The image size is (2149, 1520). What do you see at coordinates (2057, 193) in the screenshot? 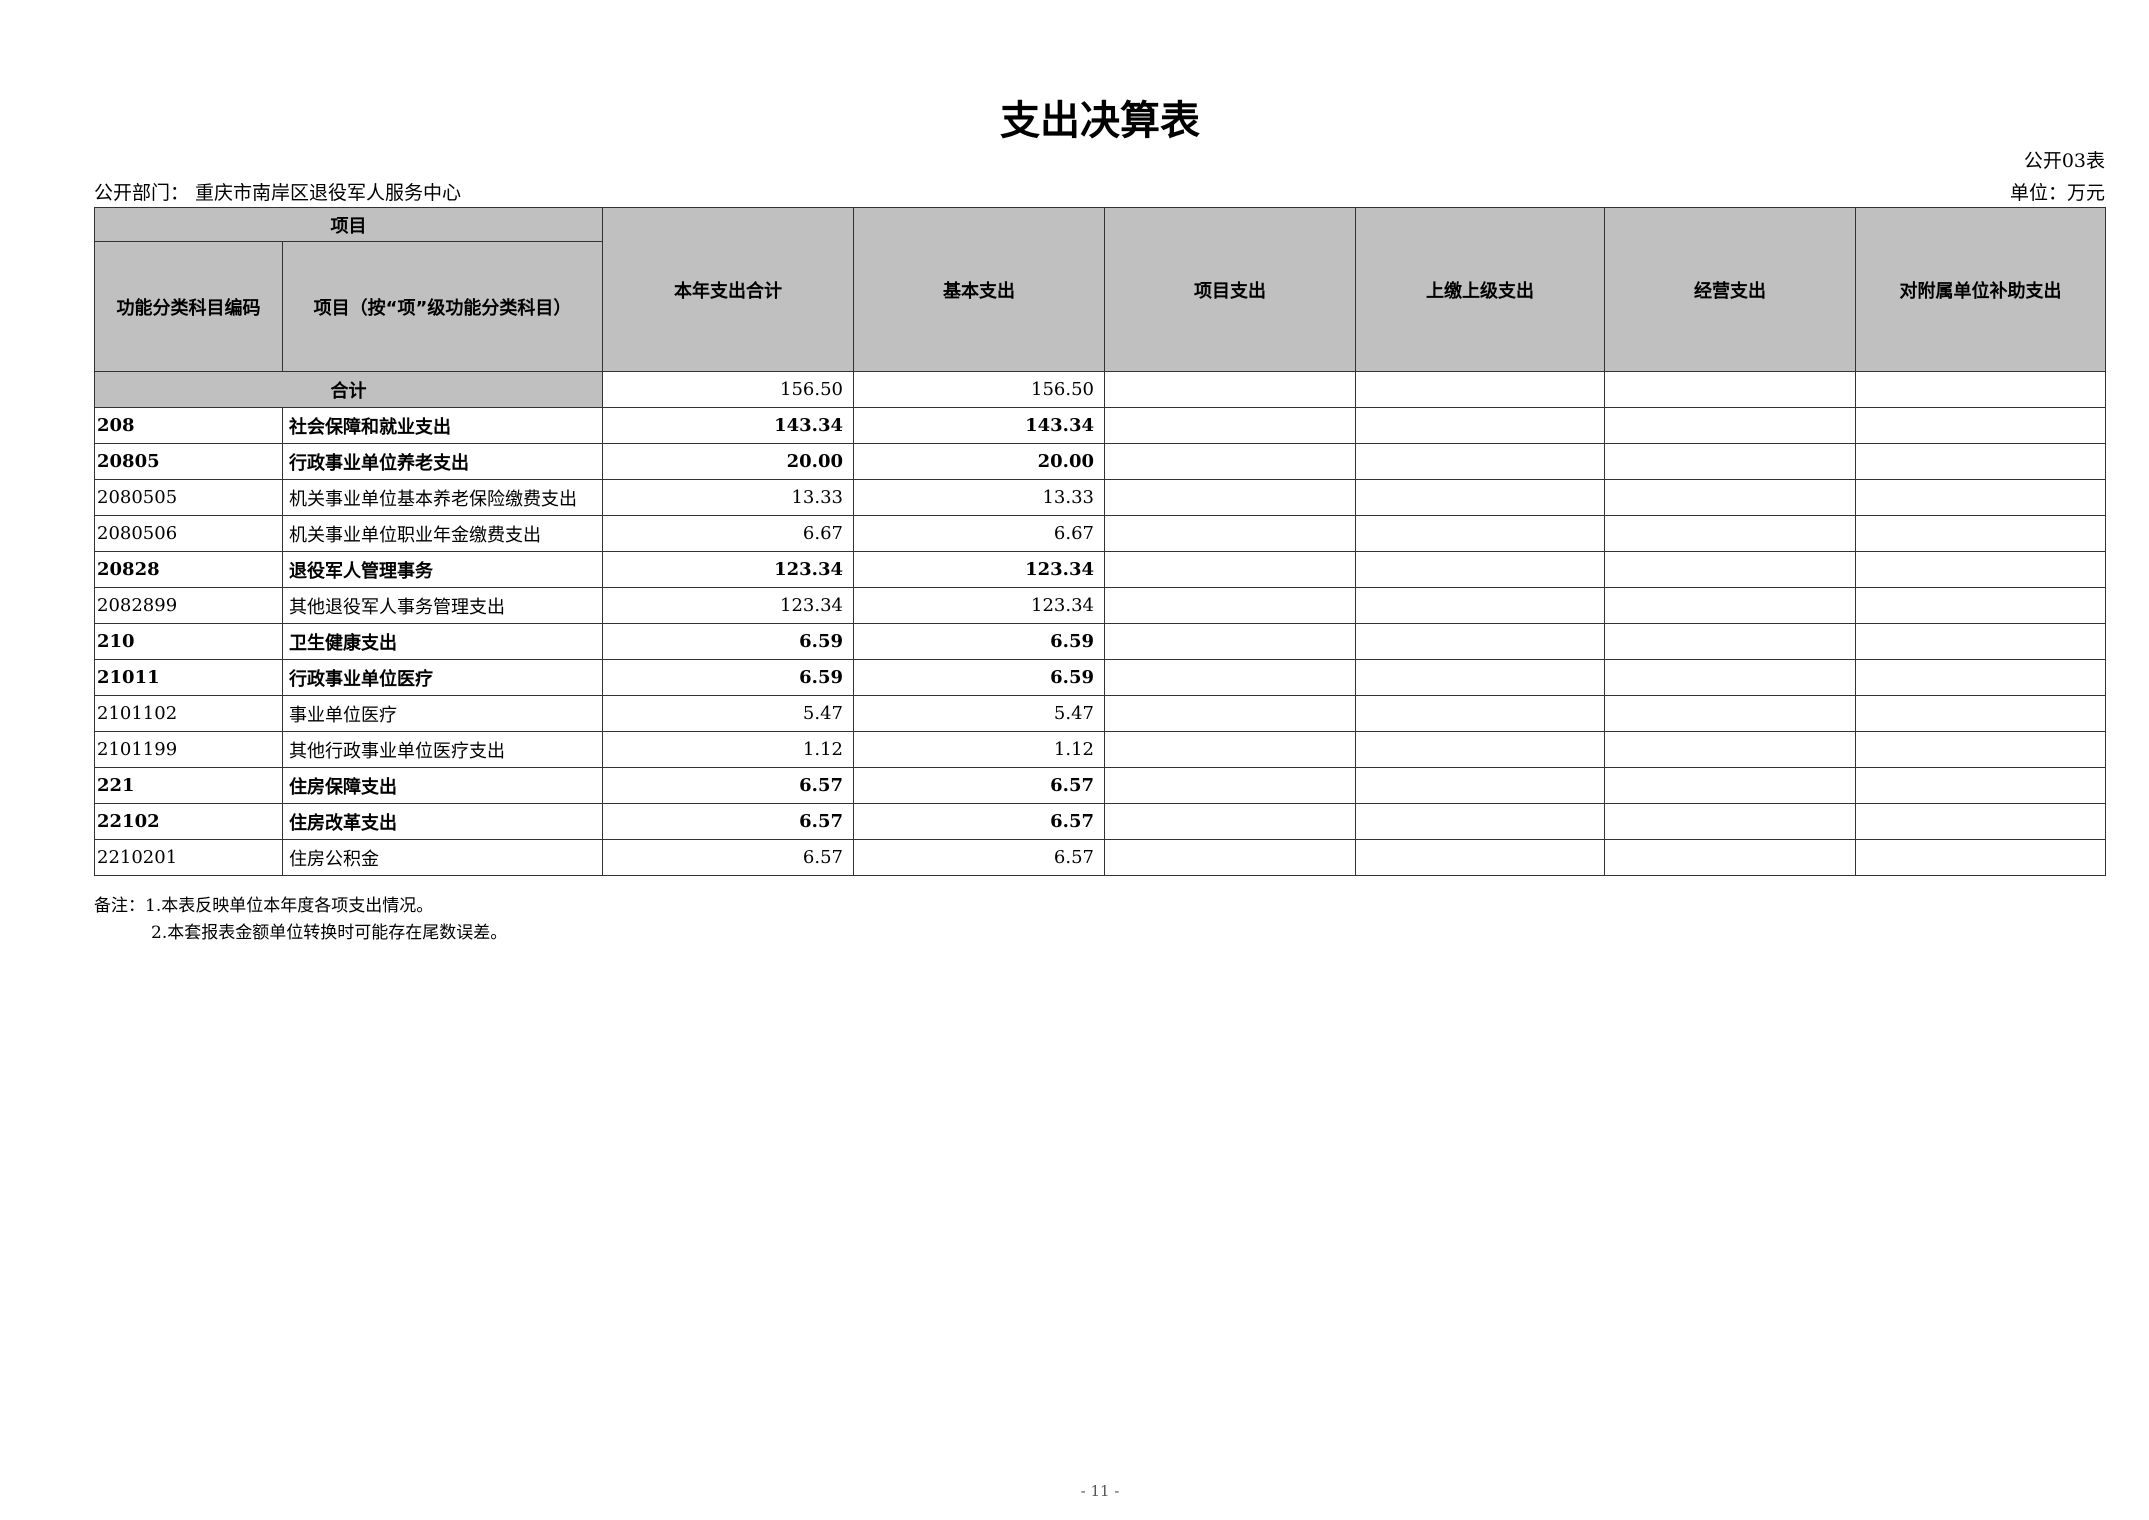
I see `unit-label: 单位：万元` at bounding box center [2057, 193].